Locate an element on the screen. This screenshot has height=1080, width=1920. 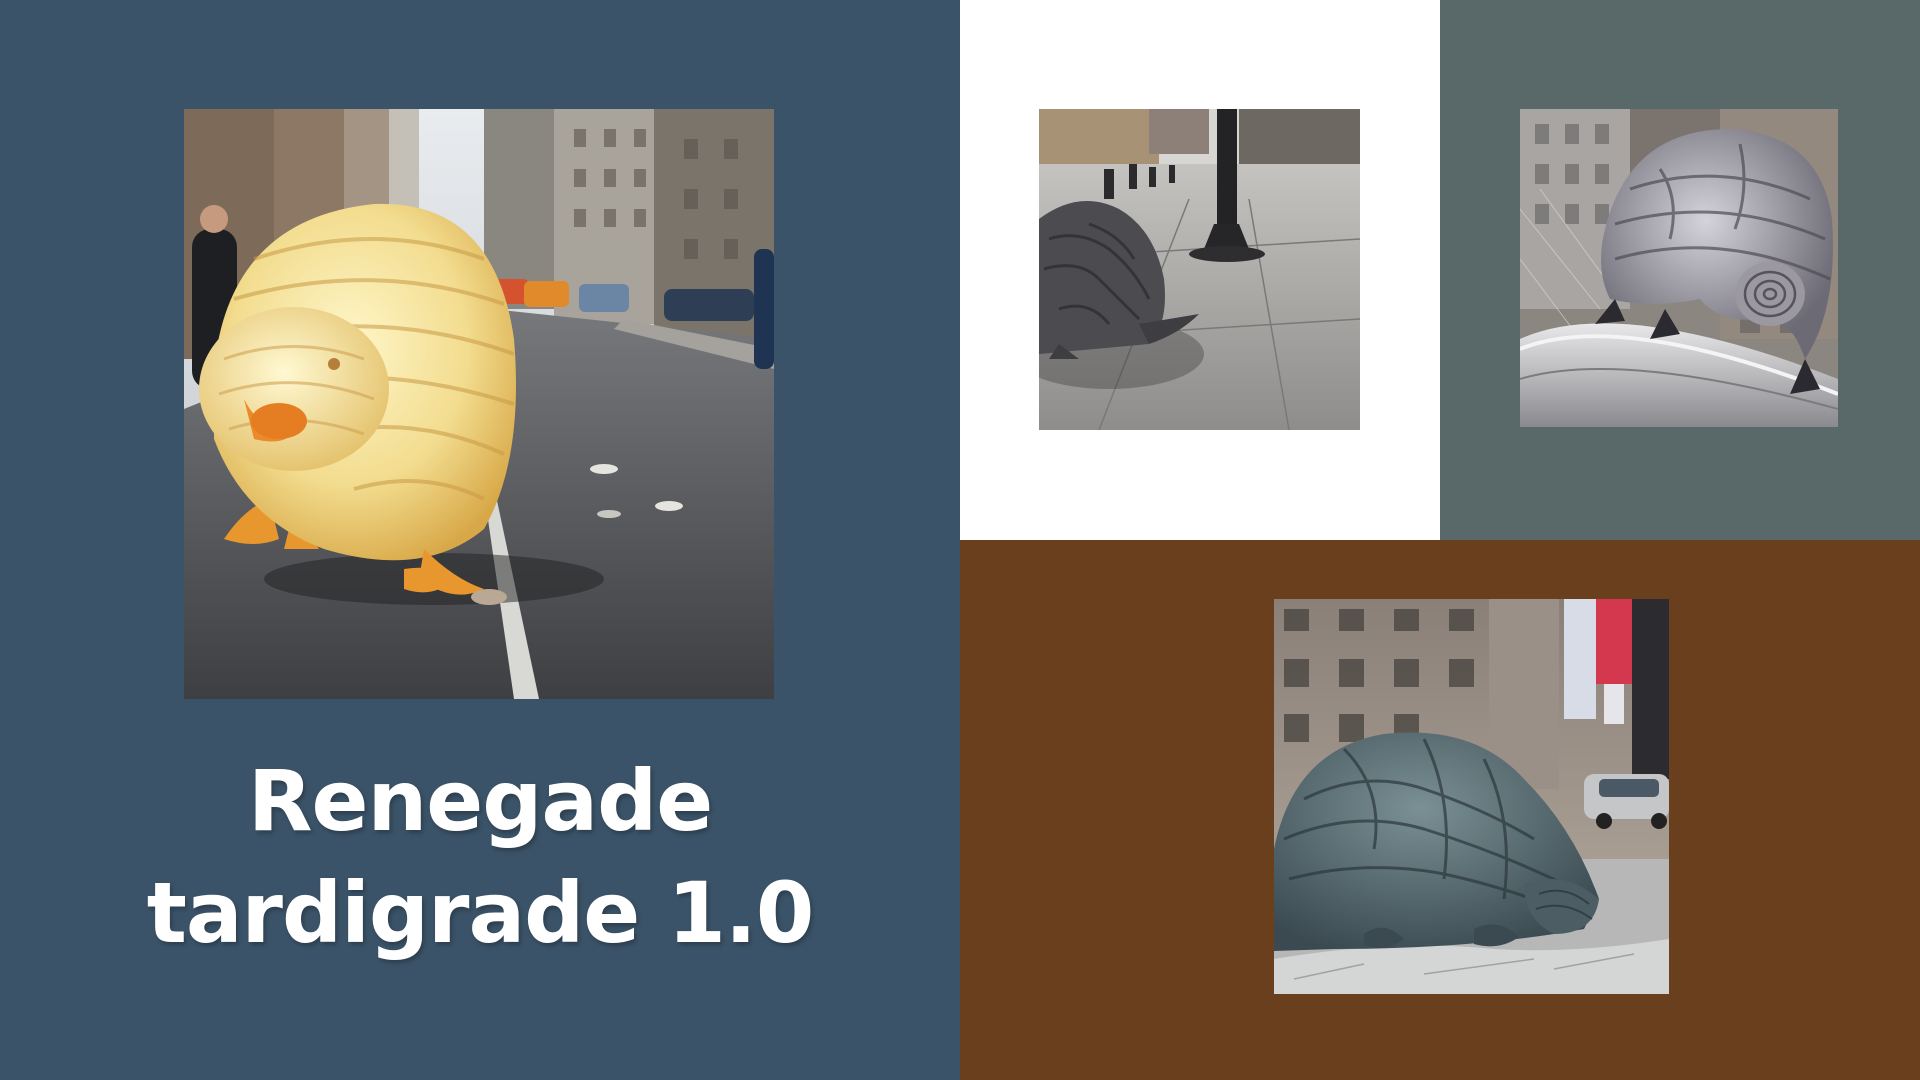
tardigrade-photo-railing is located at coordinates (1679, 268).